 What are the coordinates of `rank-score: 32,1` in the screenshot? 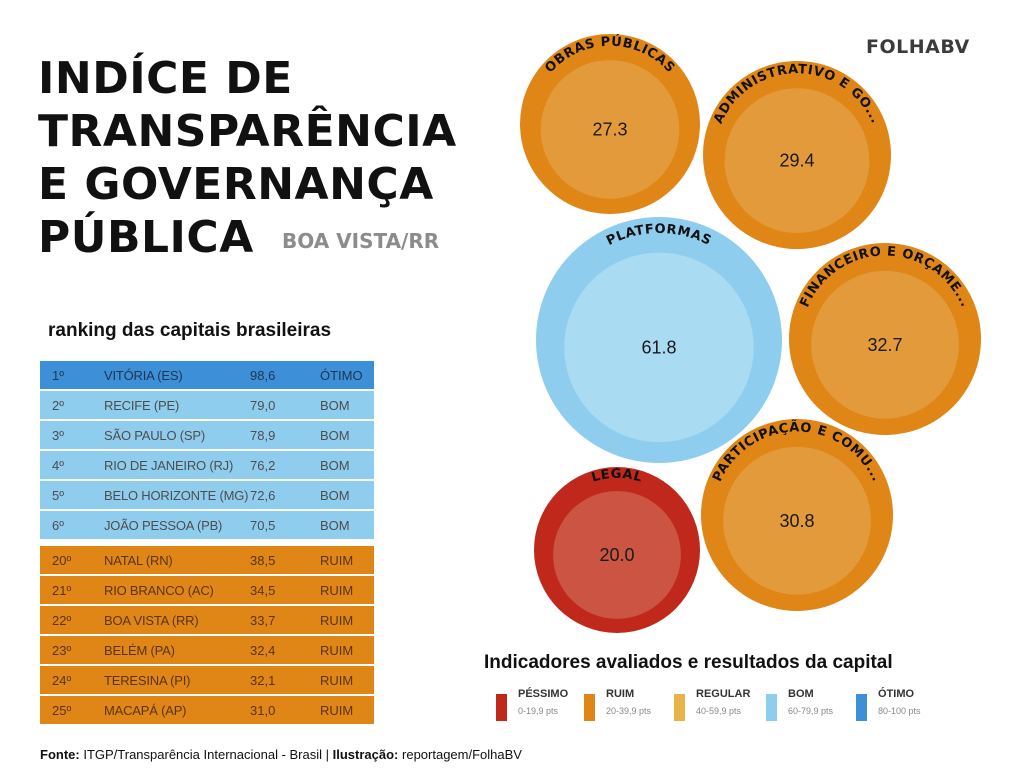 It's located at (263, 680).